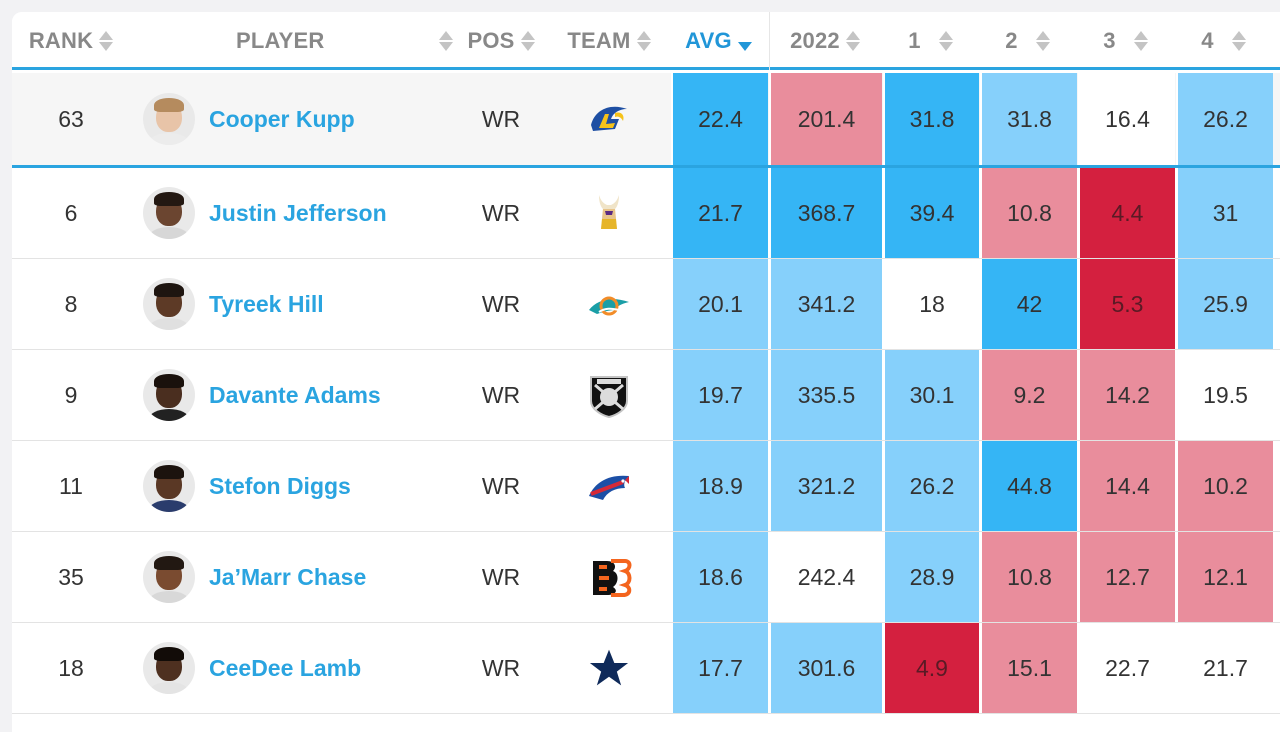 The height and width of the screenshot is (732, 1280). Describe the element at coordinates (1223, 41) in the screenshot. I see `col-week4-header: 4` at that location.